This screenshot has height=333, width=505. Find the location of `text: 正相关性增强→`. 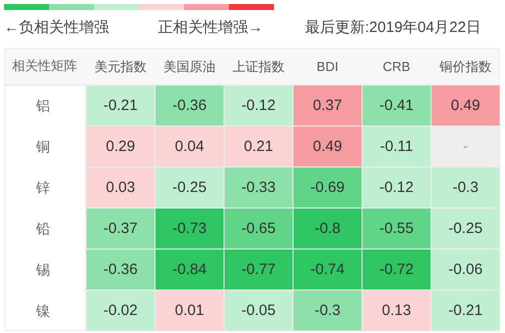

text: 正相关性增强→ is located at coordinates (210, 27).